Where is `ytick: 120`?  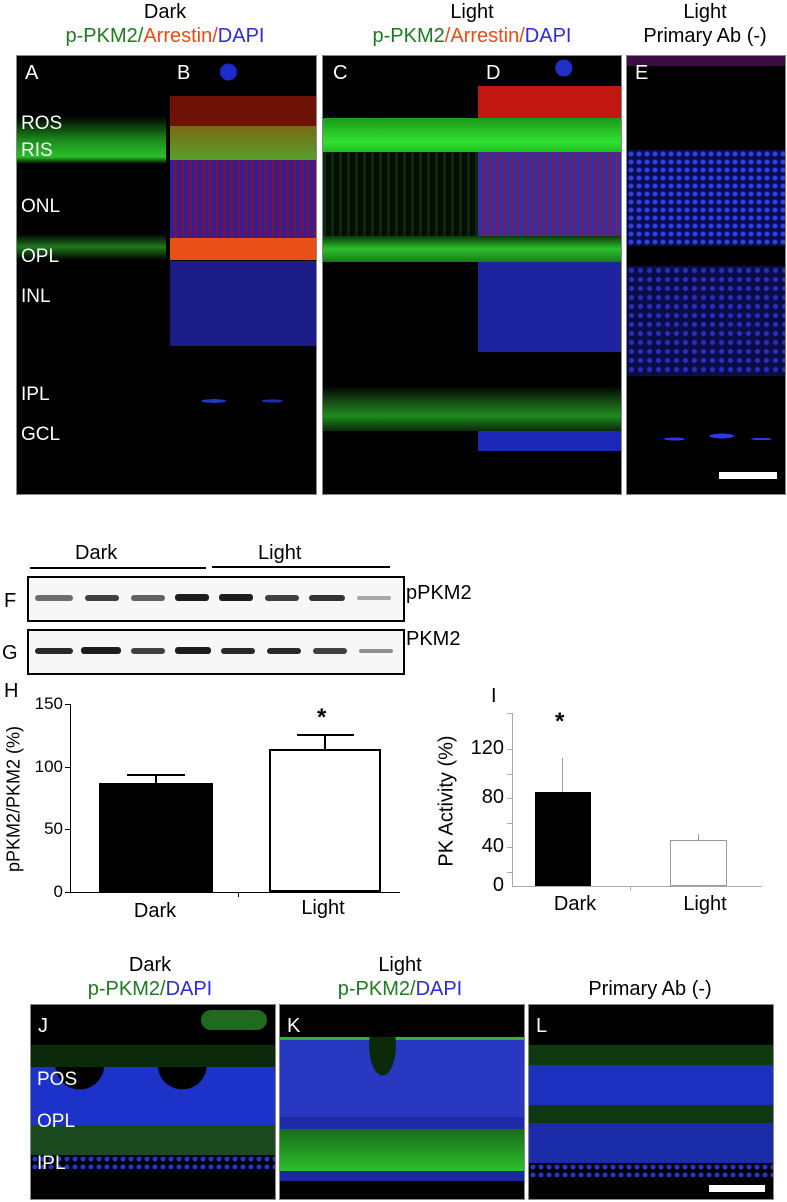 ytick: 120 is located at coordinates (487, 748).